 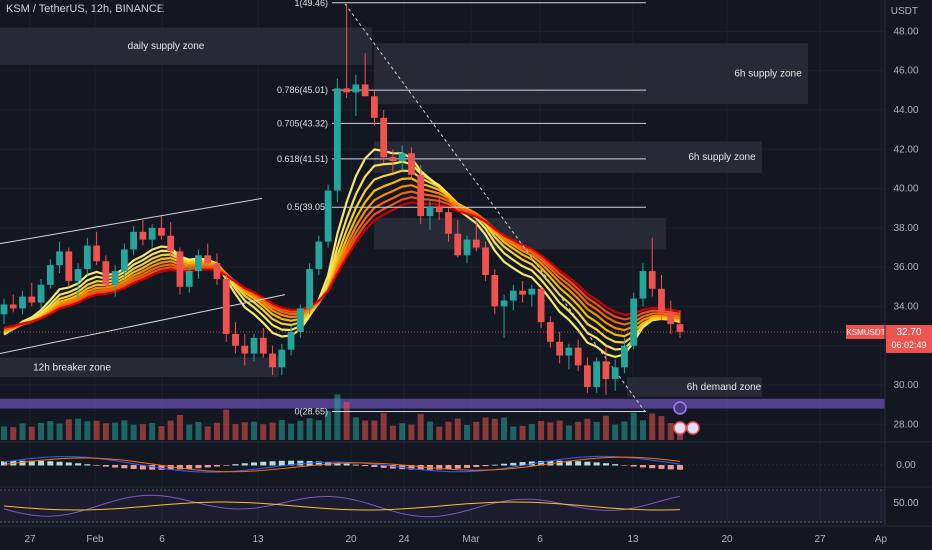 What do you see at coordinates (342, 506) in the screenshot?
I see `rsi-signal-line` at bounding box center [342, 506].